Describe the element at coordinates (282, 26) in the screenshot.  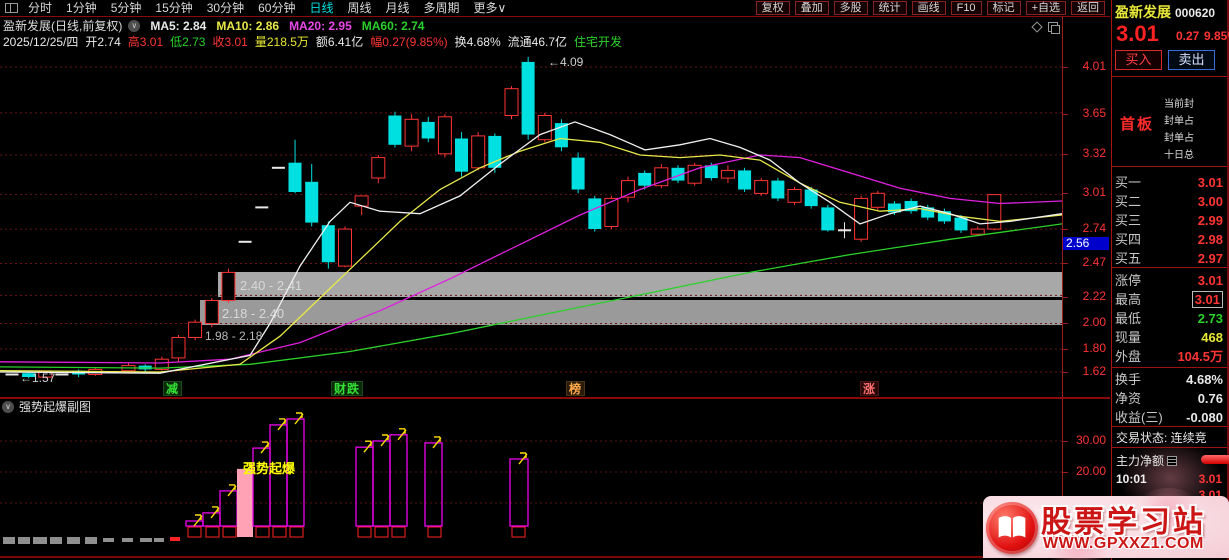
I see `ma-values: MA5: 2.84 MA10: 2.86 MA20: 2.95 MA60: 2.74` at that location.